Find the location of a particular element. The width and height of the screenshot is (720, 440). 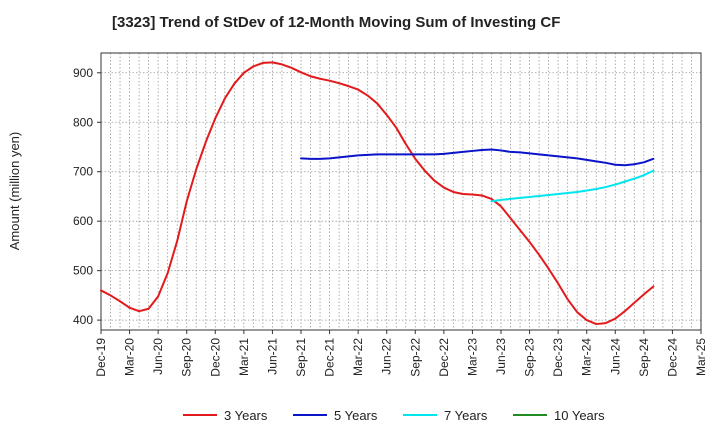

y-tick-label: 900 is located at coordinates (83, 73).